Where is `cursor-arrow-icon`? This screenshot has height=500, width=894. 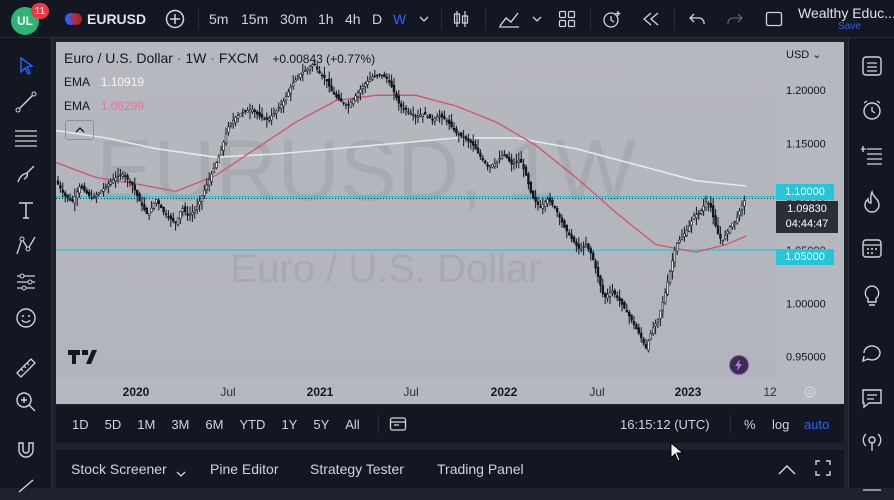
cursor-arrow-icon is located at coordinates (26, 66).